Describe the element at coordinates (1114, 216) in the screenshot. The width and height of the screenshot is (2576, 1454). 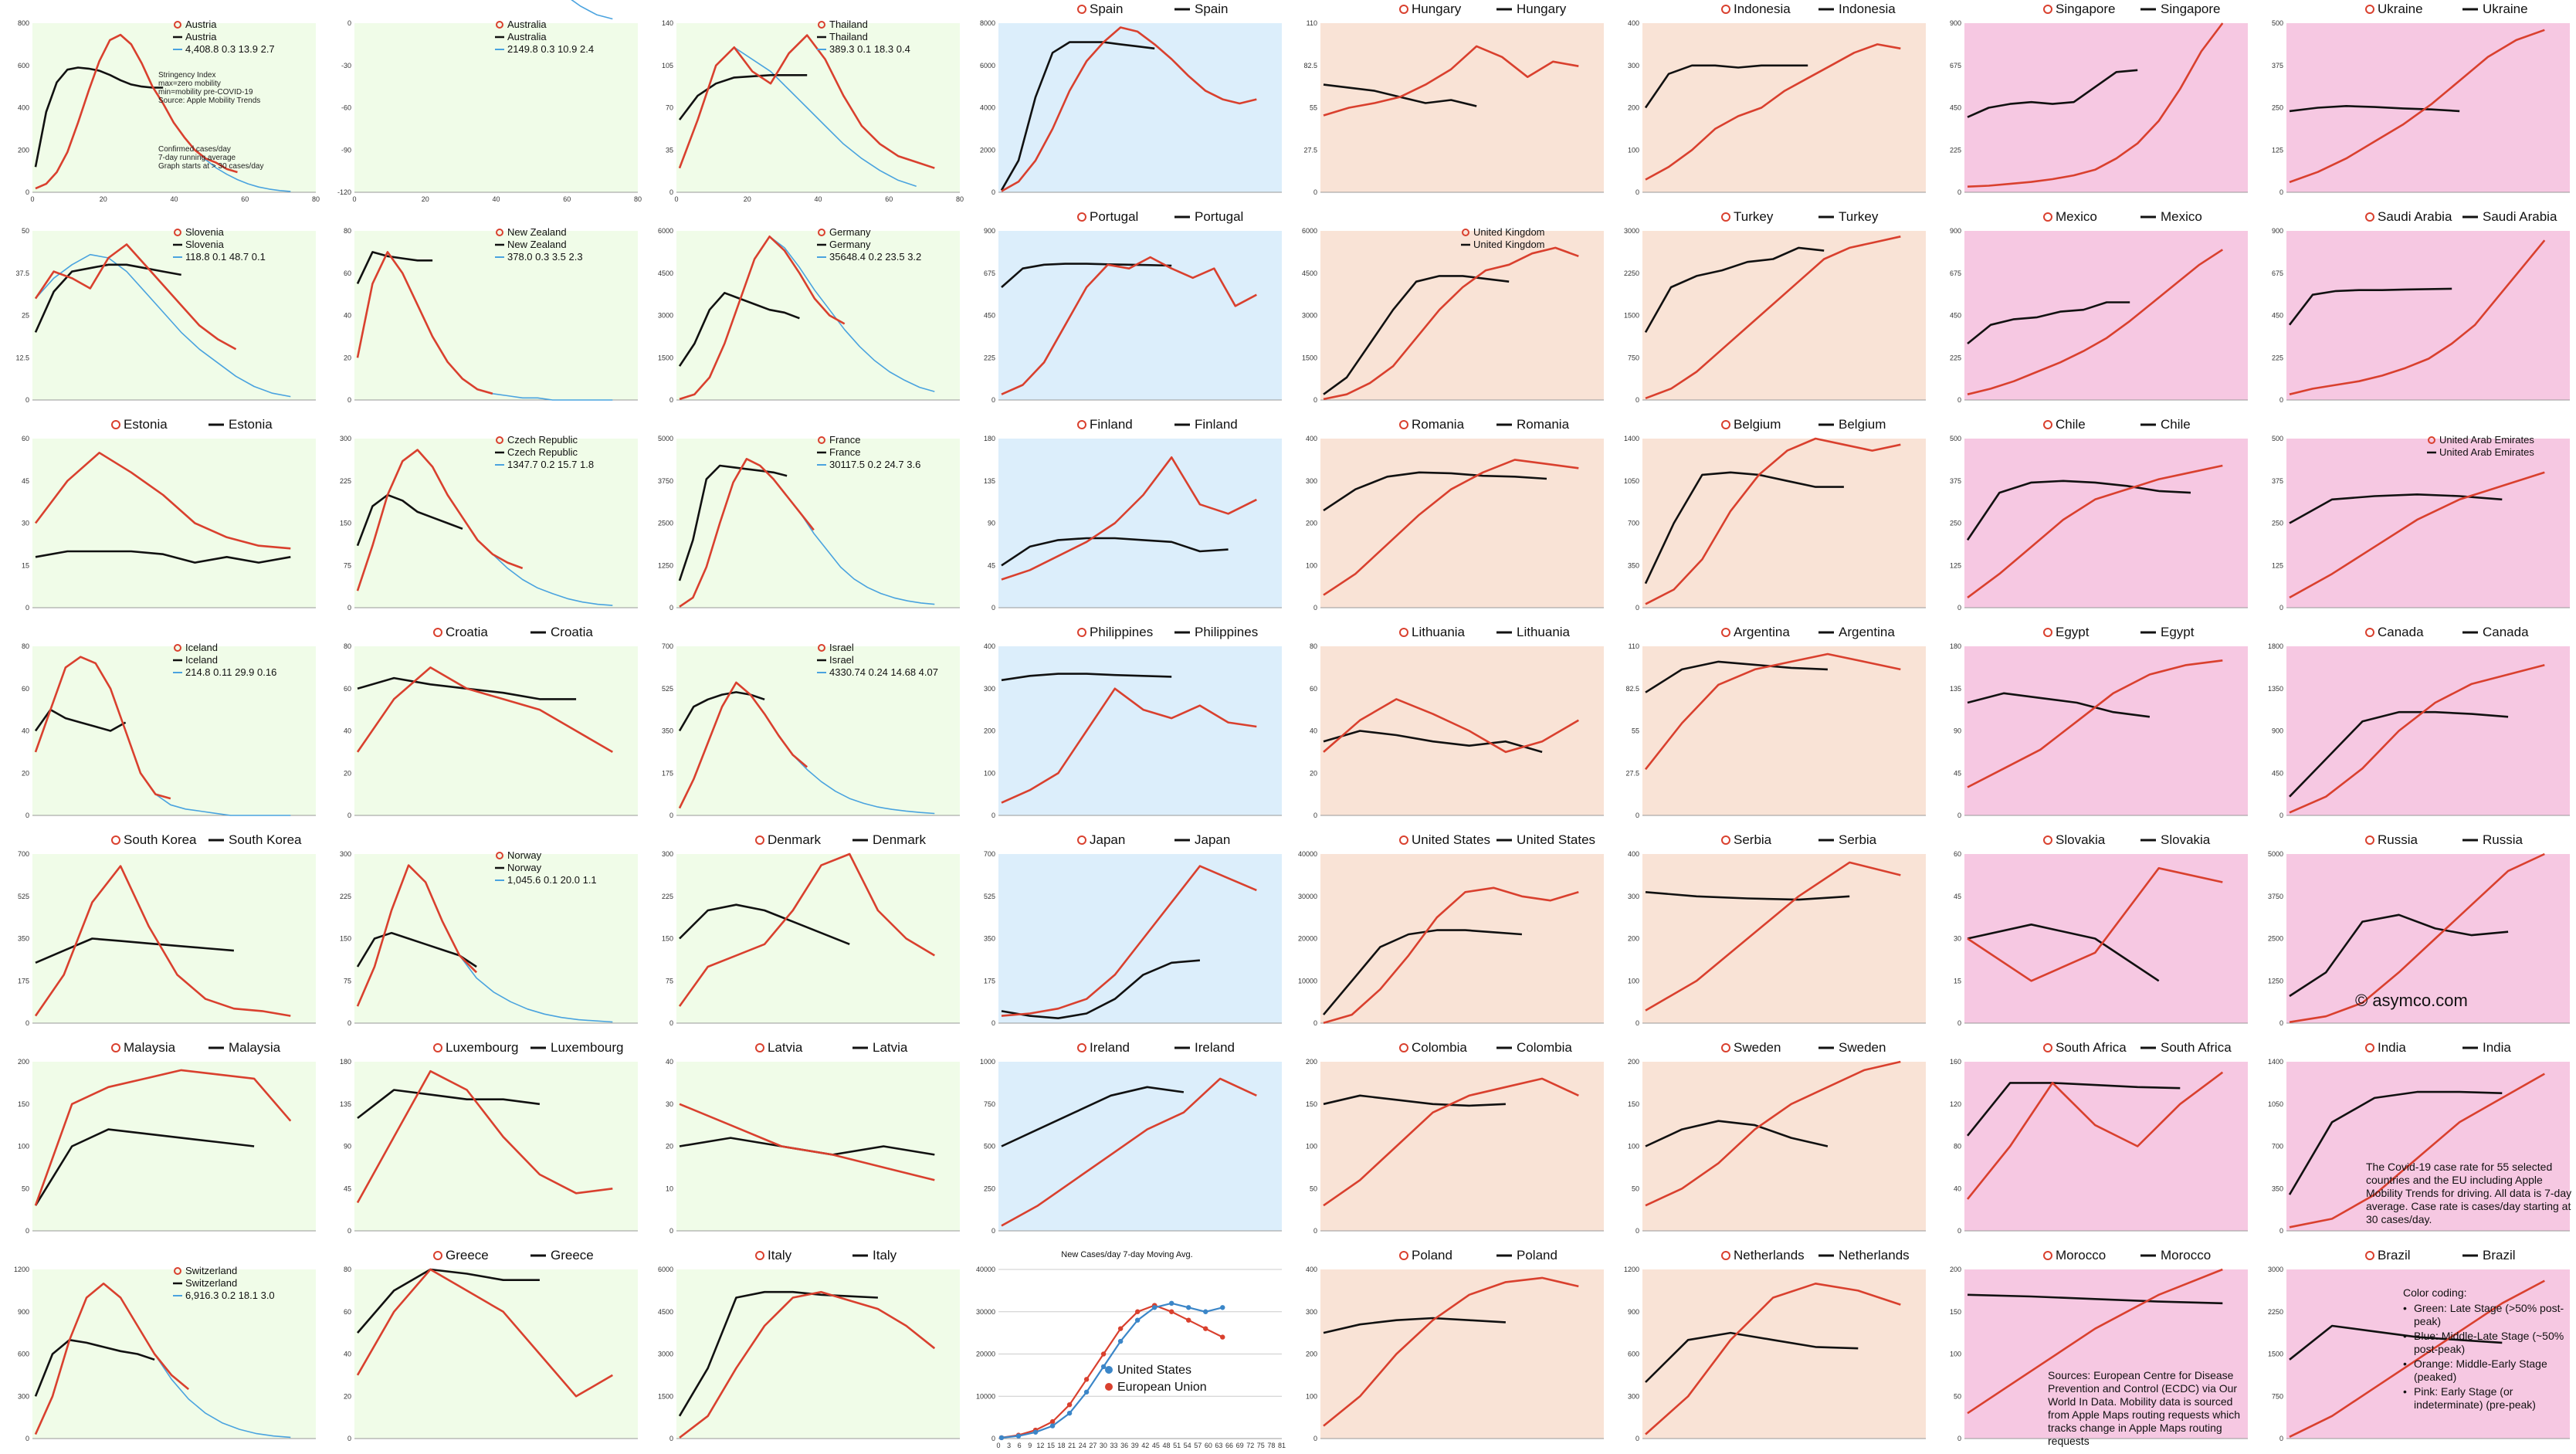
I see `legend-cases-label: Portugal` at that location.